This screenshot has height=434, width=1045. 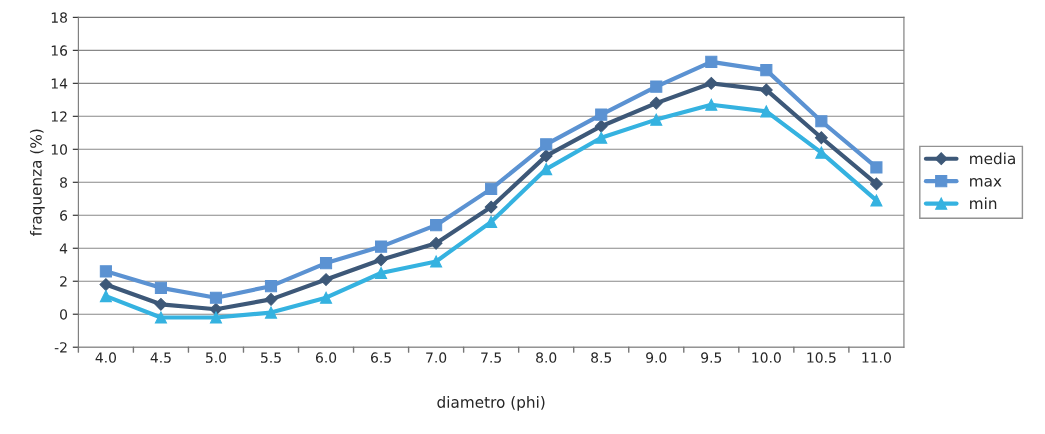 I want to click on x-tick-label: 7.0, so click(x=436, y=357).